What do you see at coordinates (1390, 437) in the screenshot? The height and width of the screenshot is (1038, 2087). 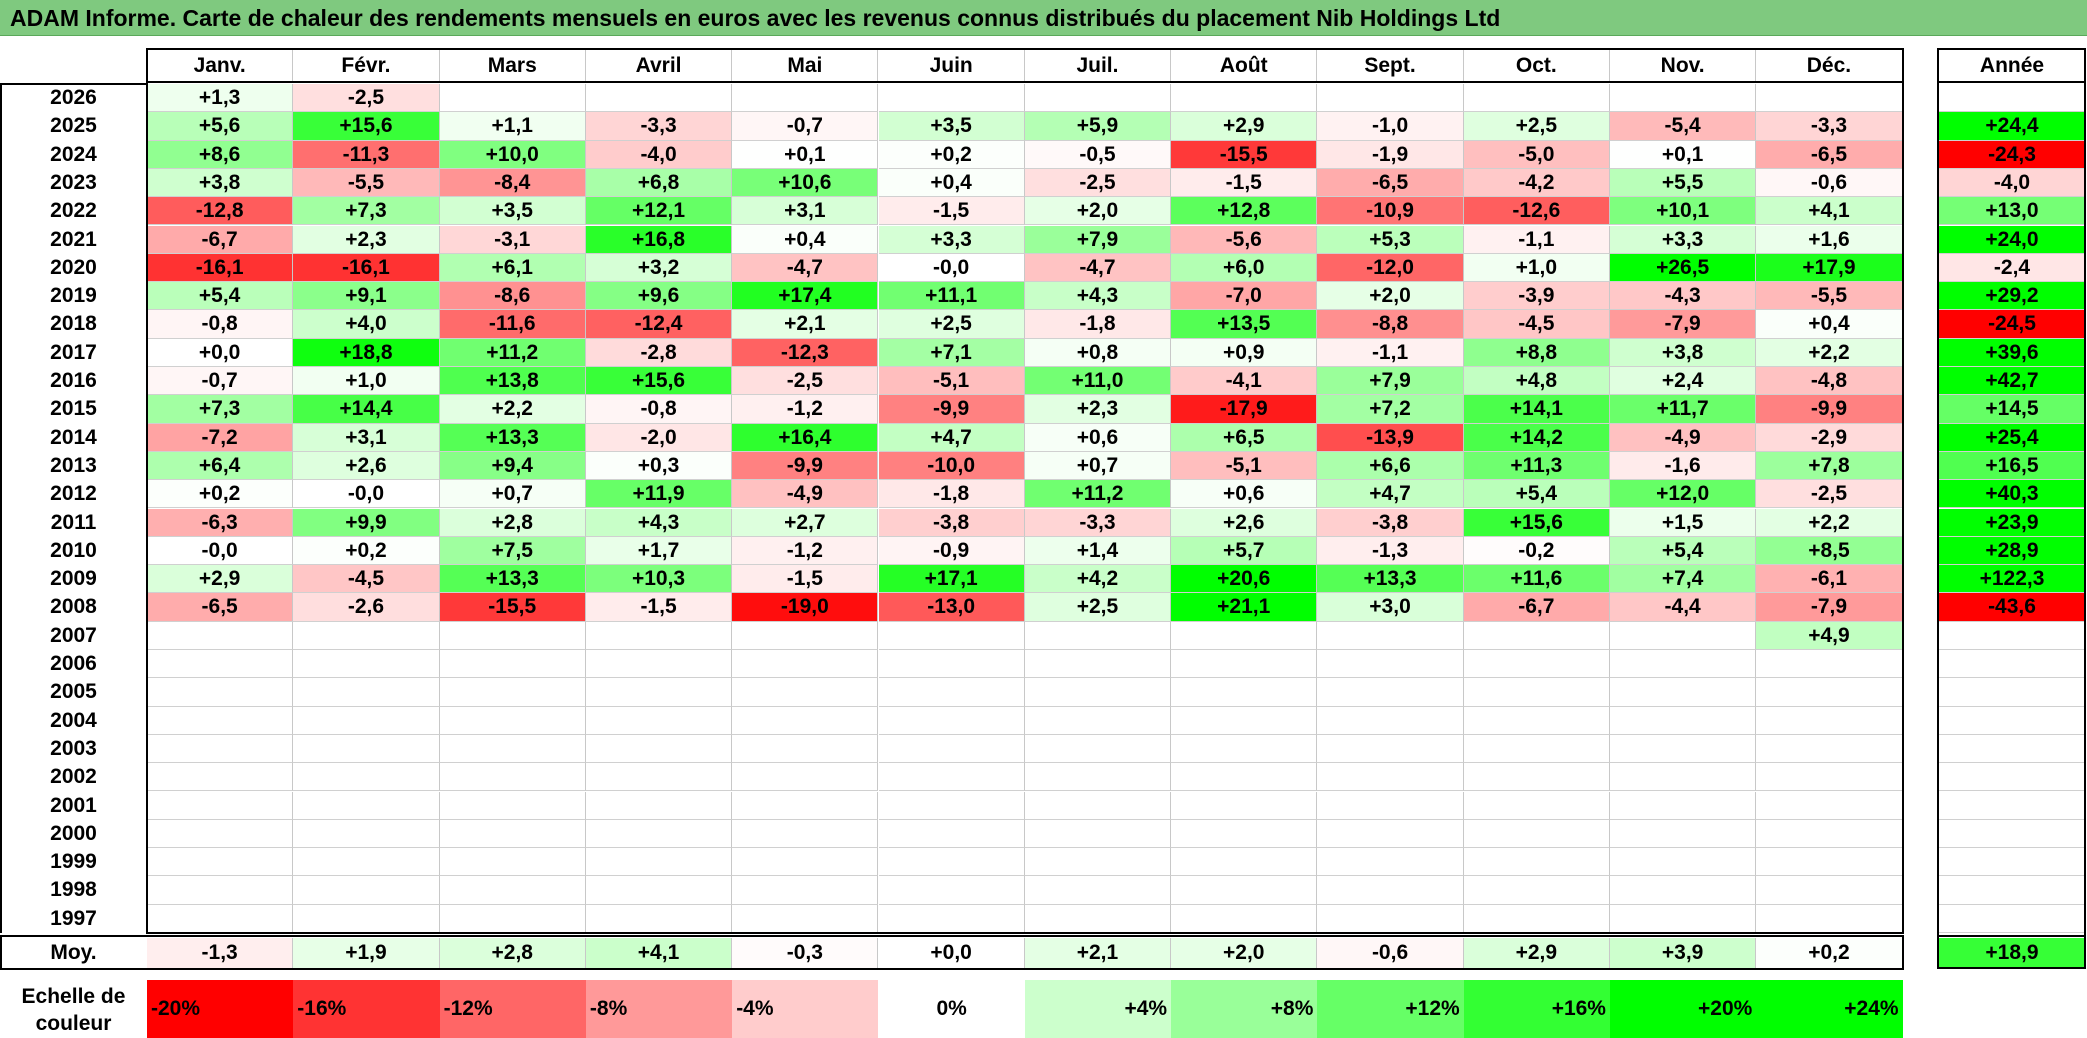 I see `heatmap-cell: -13,9` at bounding box center [1390, 437].